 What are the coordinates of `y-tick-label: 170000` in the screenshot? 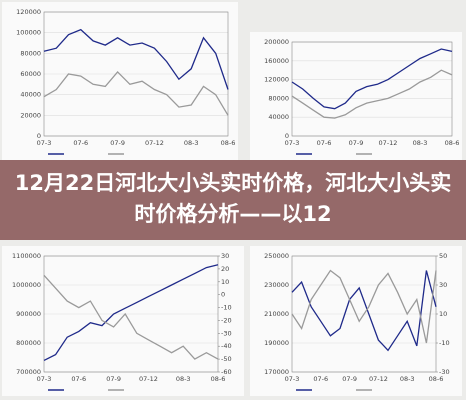 It's located at (276, 372).